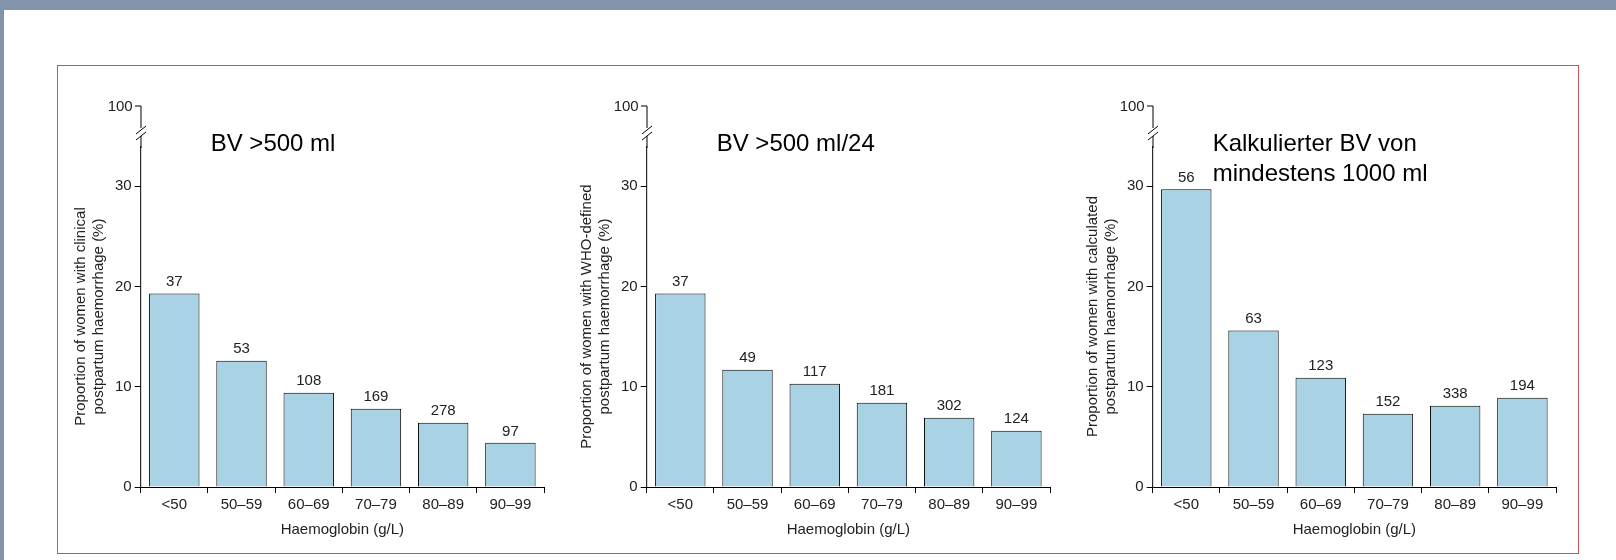  What do you see at coordinates (1320, 157) in the screenshot?
I see `chart-title: Kalkulierter BV von mindestens 1000 ml` at bounding box center [1320, 157].